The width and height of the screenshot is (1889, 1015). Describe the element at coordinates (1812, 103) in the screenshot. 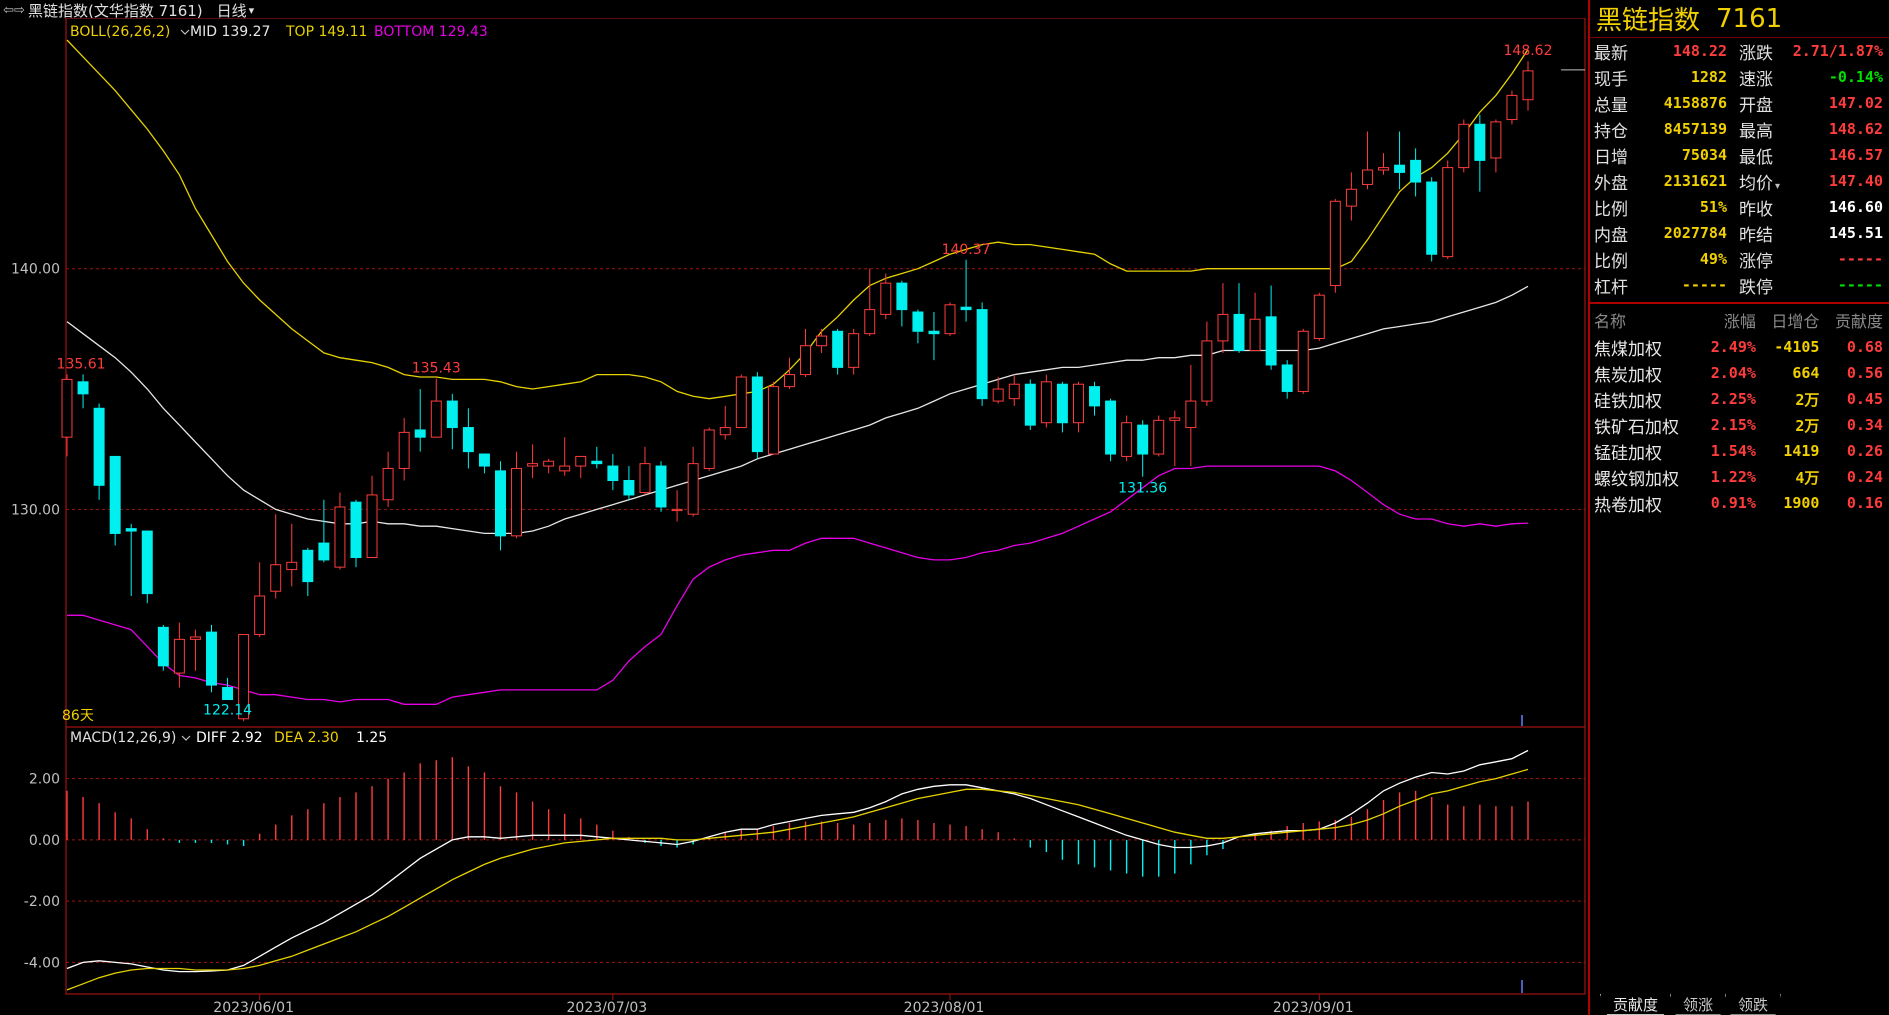

I see `quote-item: 开盘 147.02` at that location.